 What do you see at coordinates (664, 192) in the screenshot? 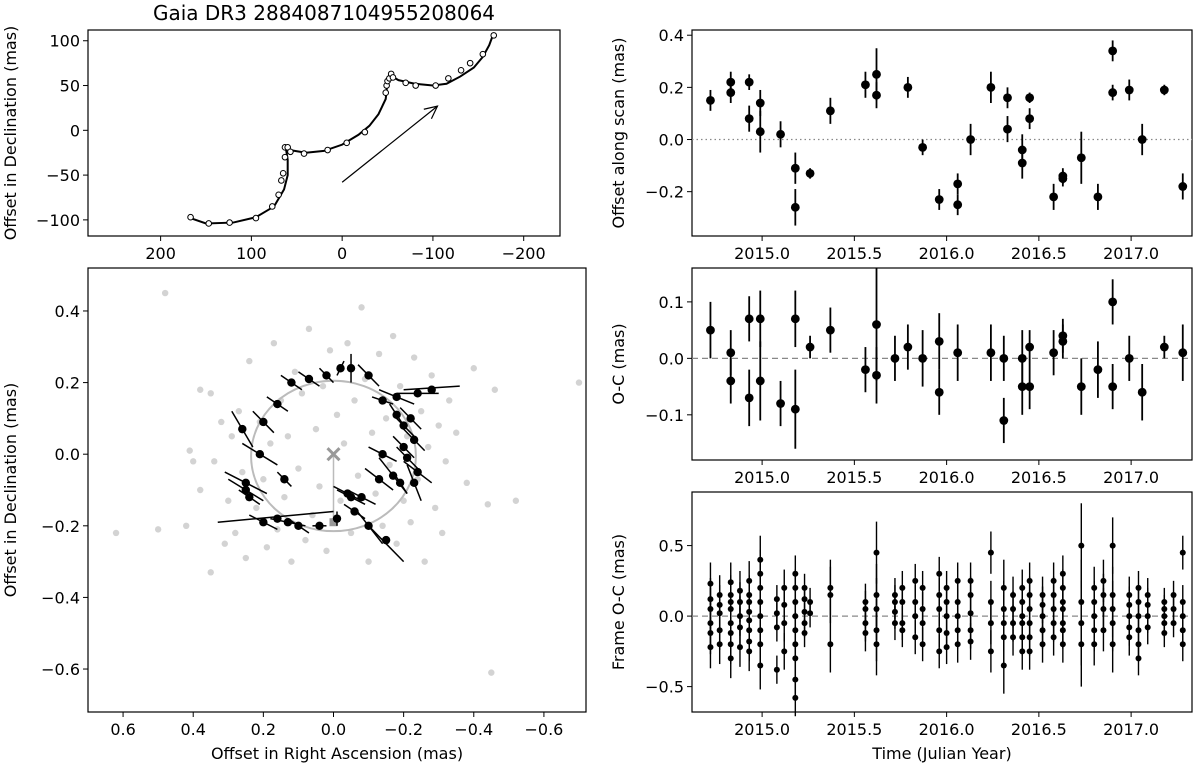
I see `y-tick-label: −0.2` at bounding box center [664, 192].